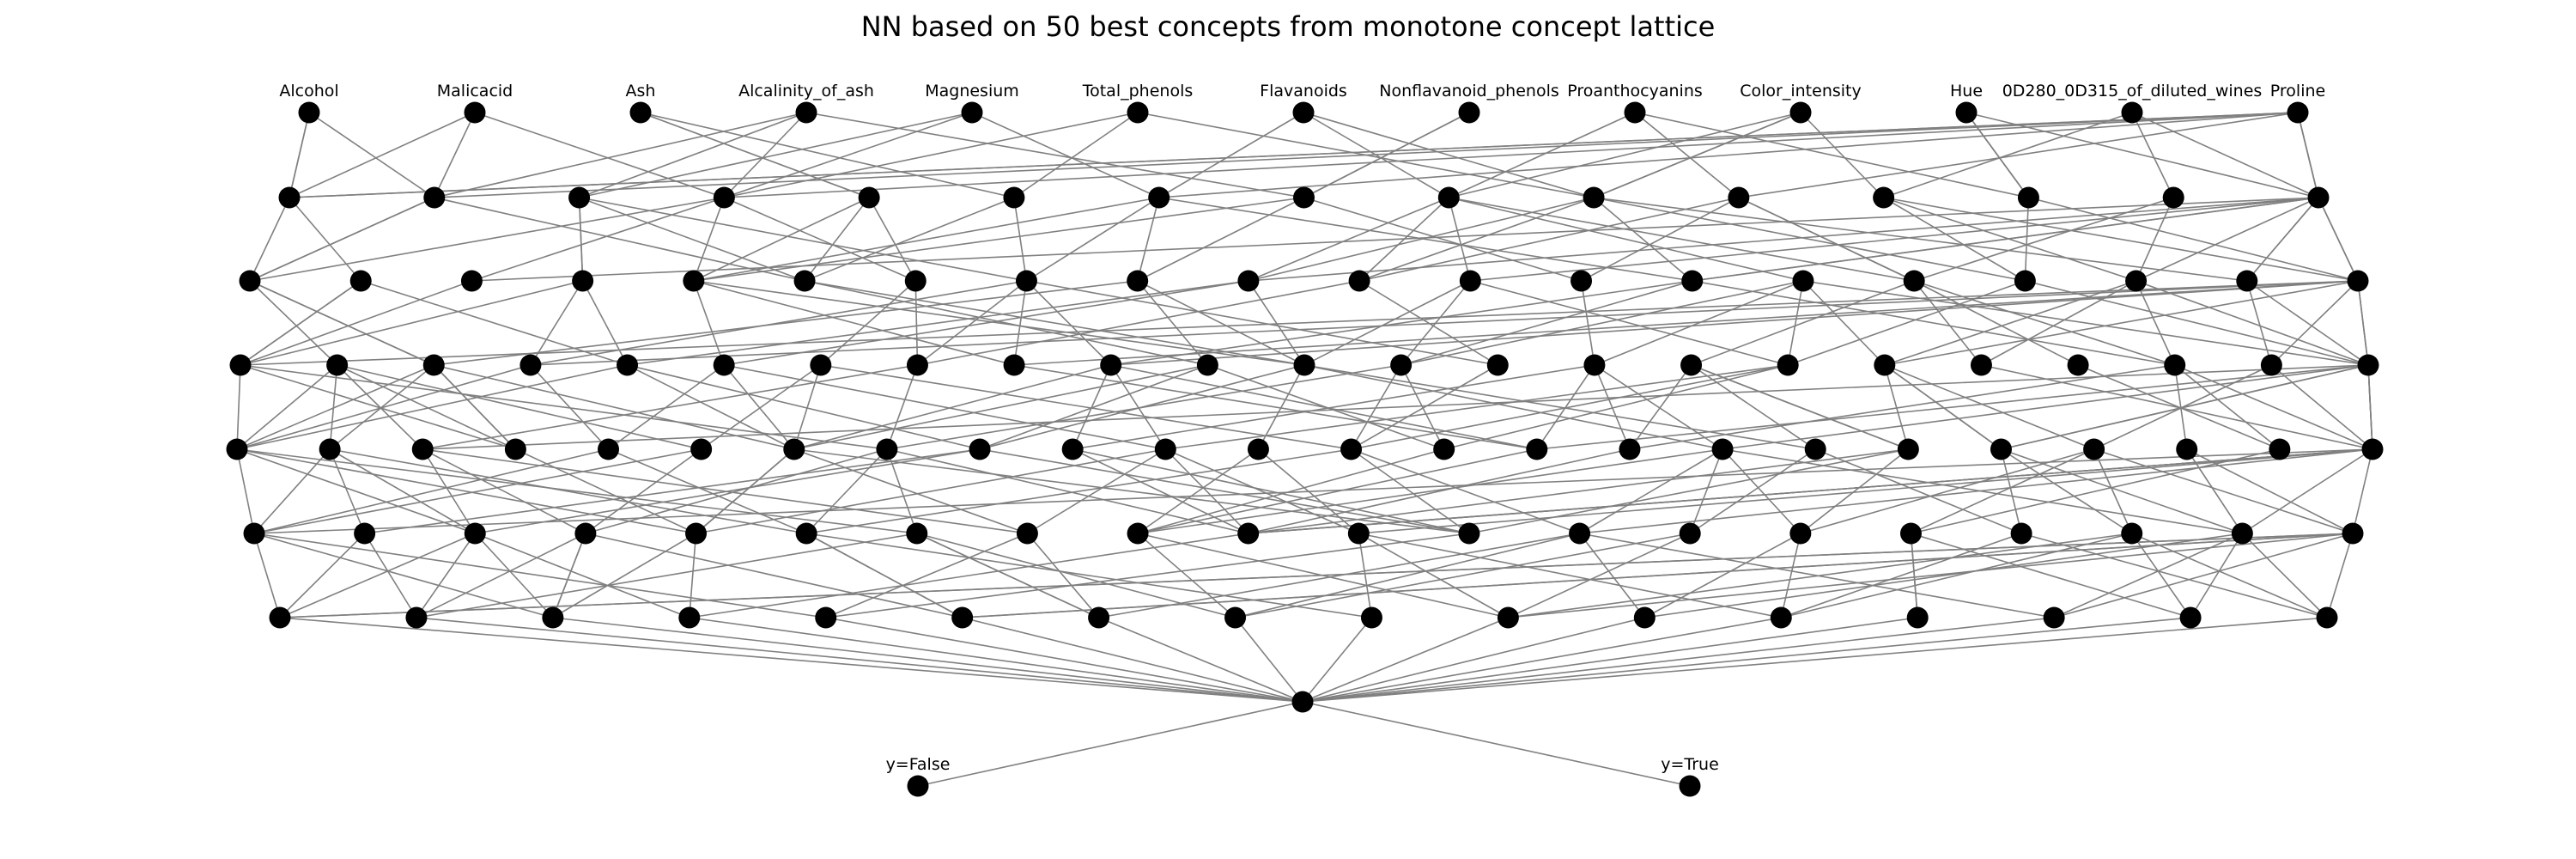 This screenshot has height=859, width=2576. Describe the element at coordinates (1138, 92) in the screenshot. I see `input-feature-label: Total_phenols` at that location.